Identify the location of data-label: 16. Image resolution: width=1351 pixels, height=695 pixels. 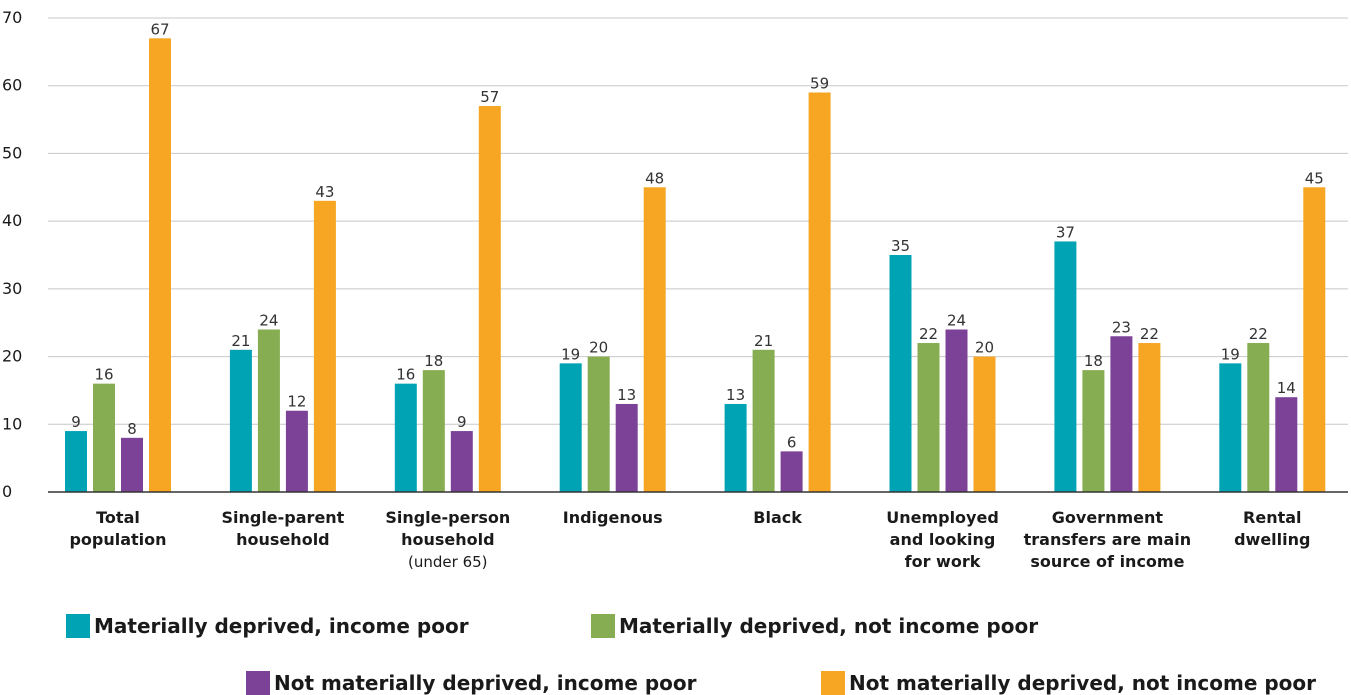
(405, 375).